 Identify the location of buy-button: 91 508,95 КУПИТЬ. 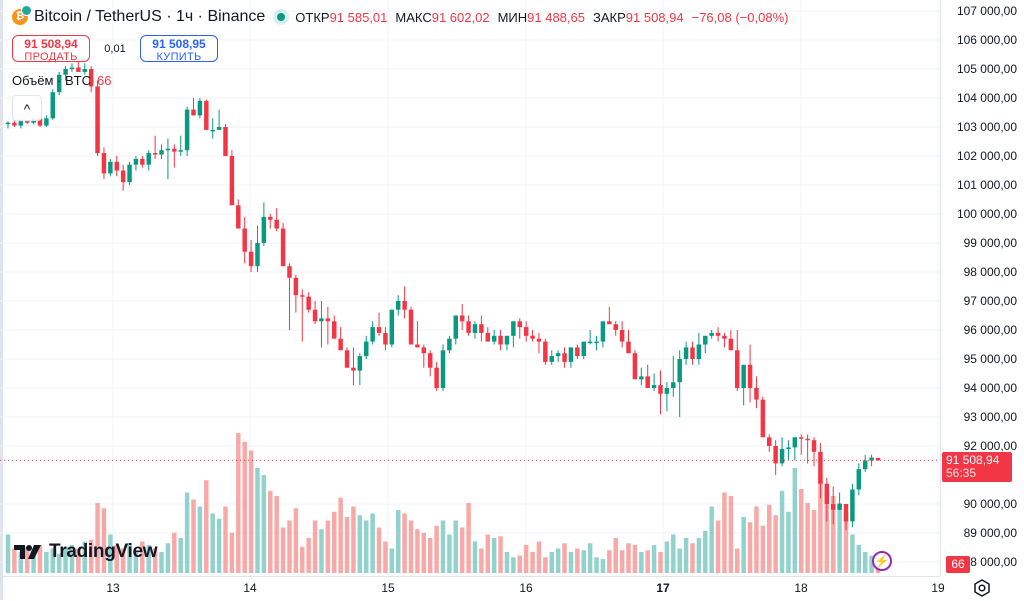
(179, 49).